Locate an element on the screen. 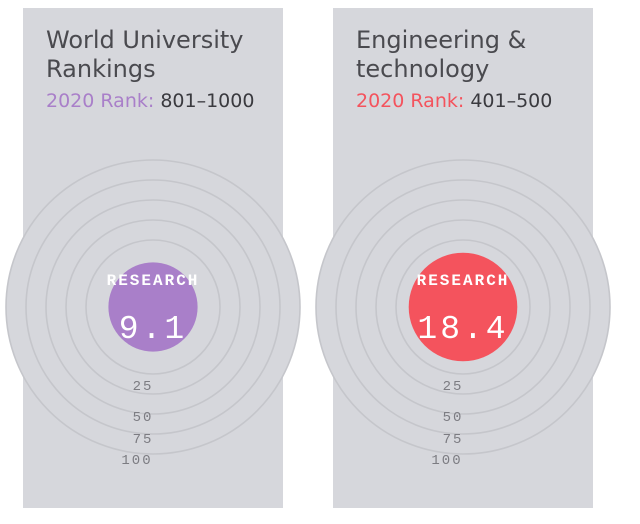 The width and height of the screenshot is (640, 524). panel-title: World University Rankings is located at coordinates (161, 55).